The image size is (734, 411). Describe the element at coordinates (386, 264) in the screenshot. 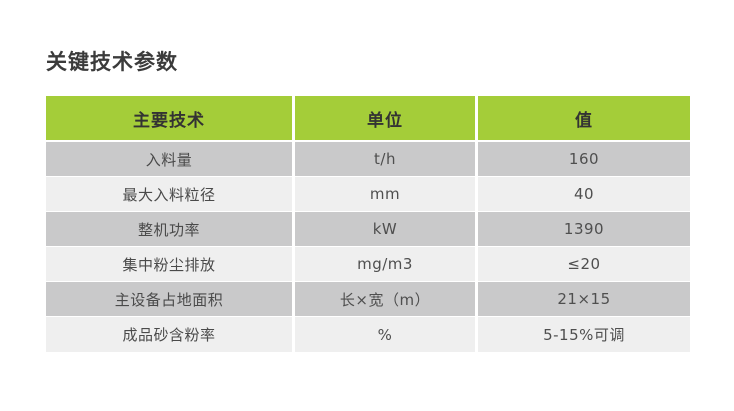

I see `cell-unit: mg/m3` at that location.